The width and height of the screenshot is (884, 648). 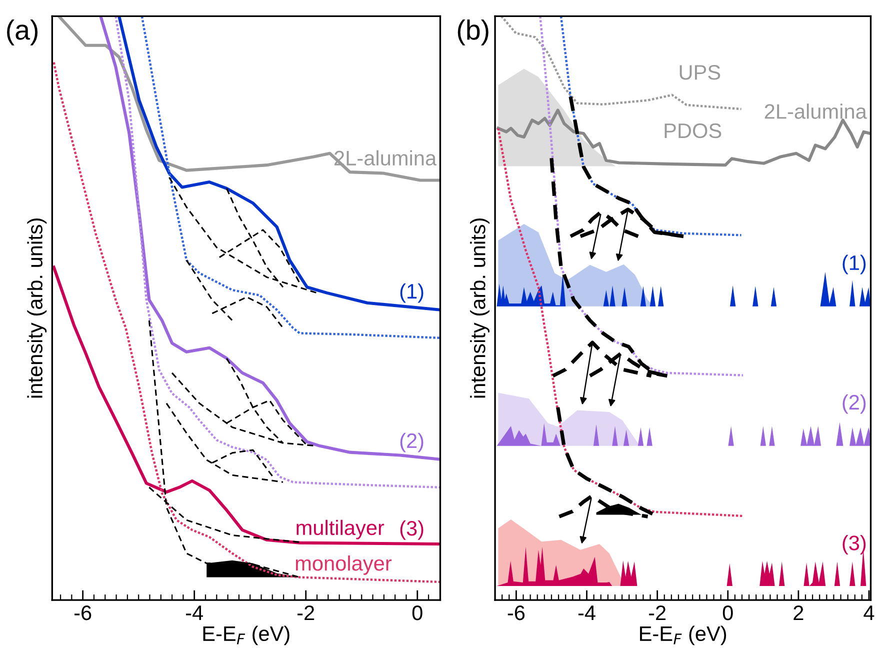 What do you see at coordinates (340, 530) in the screenshot?
I see `annotation: multilayer` at bounding box center [340, 530].